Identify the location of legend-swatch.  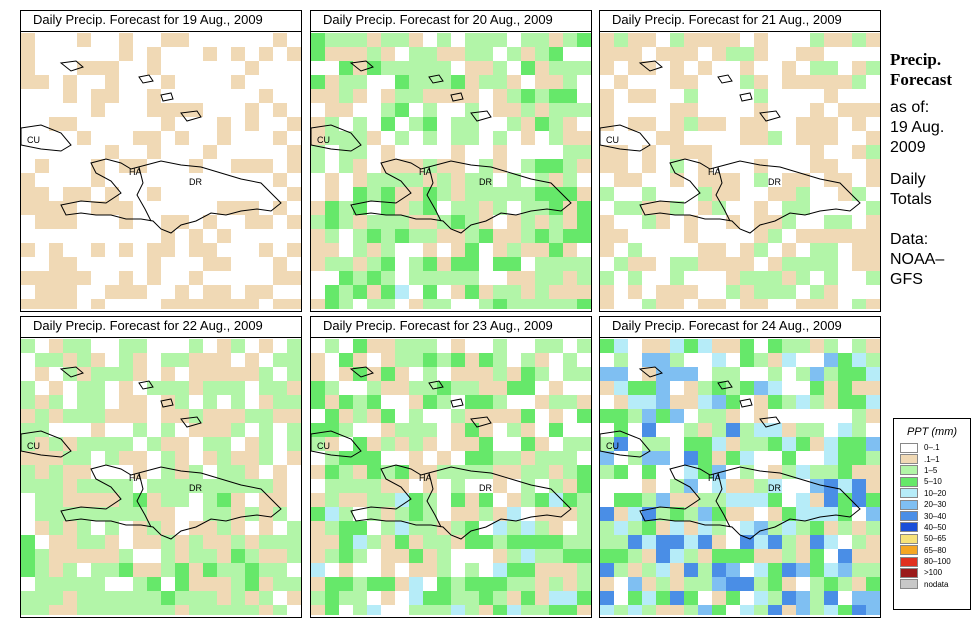
(909, 447).